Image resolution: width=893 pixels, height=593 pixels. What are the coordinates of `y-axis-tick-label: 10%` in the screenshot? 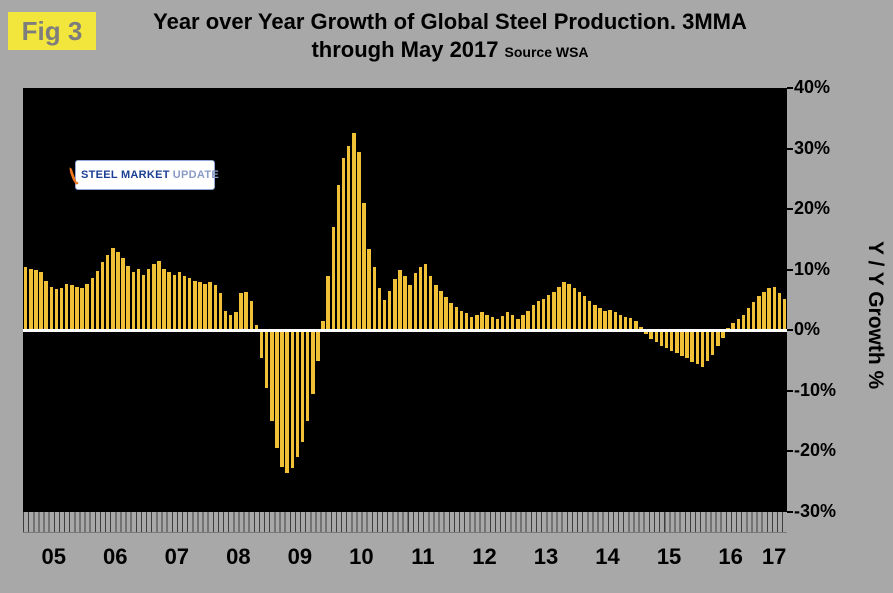 It's located at (812, 268).